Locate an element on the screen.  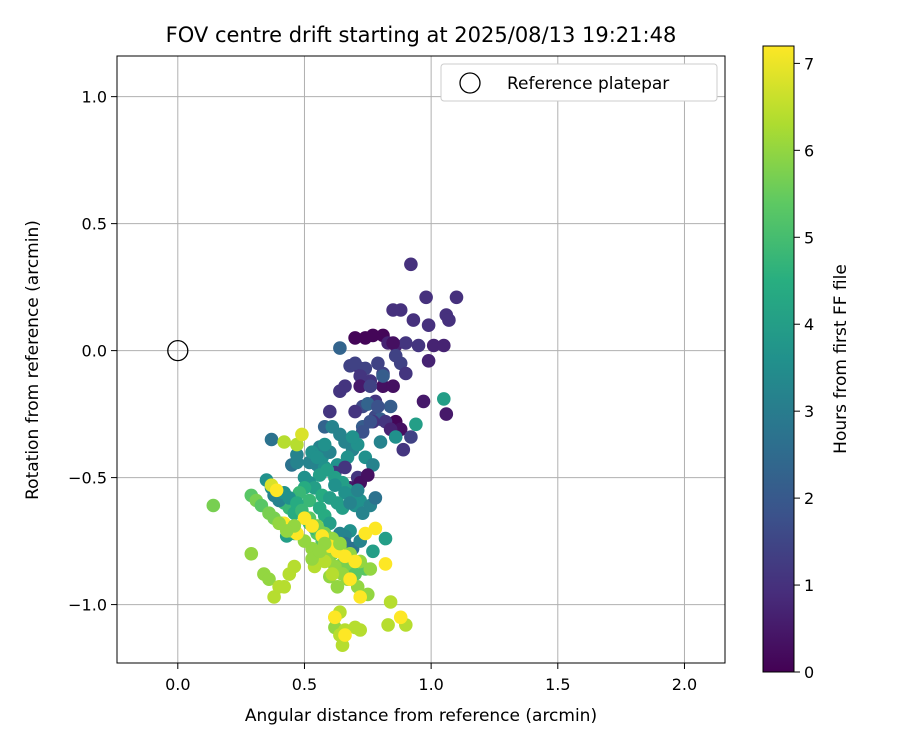
colorbar-tick-label: 7 is located at coordinates (809, 63).